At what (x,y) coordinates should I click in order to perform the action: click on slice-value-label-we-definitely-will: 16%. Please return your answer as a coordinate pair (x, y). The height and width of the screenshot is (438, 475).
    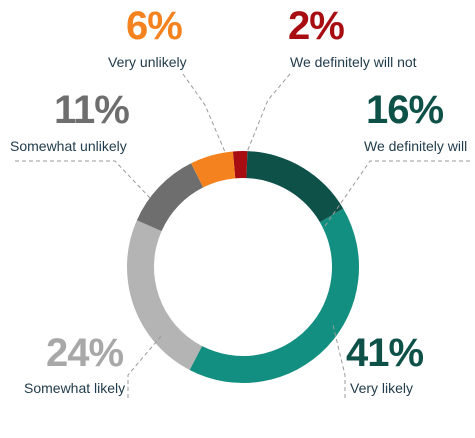
    Looking at the image, I should click on (405, 110).